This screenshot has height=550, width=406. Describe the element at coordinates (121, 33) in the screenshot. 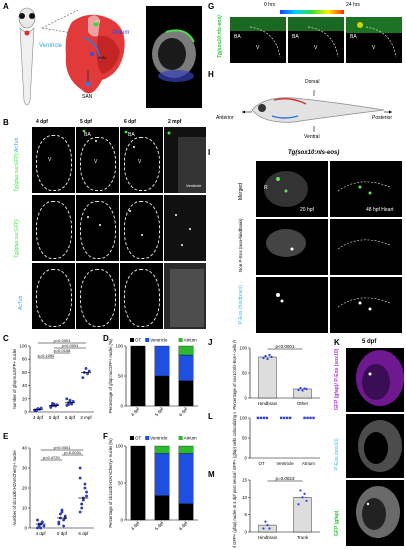

I see `label-atrium: Atrium` at that location.